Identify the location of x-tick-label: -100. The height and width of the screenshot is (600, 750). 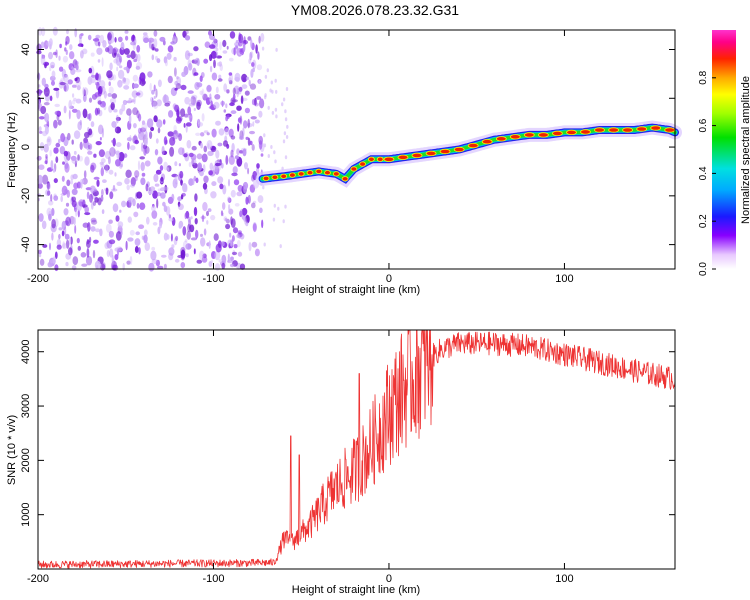
(213, 579).